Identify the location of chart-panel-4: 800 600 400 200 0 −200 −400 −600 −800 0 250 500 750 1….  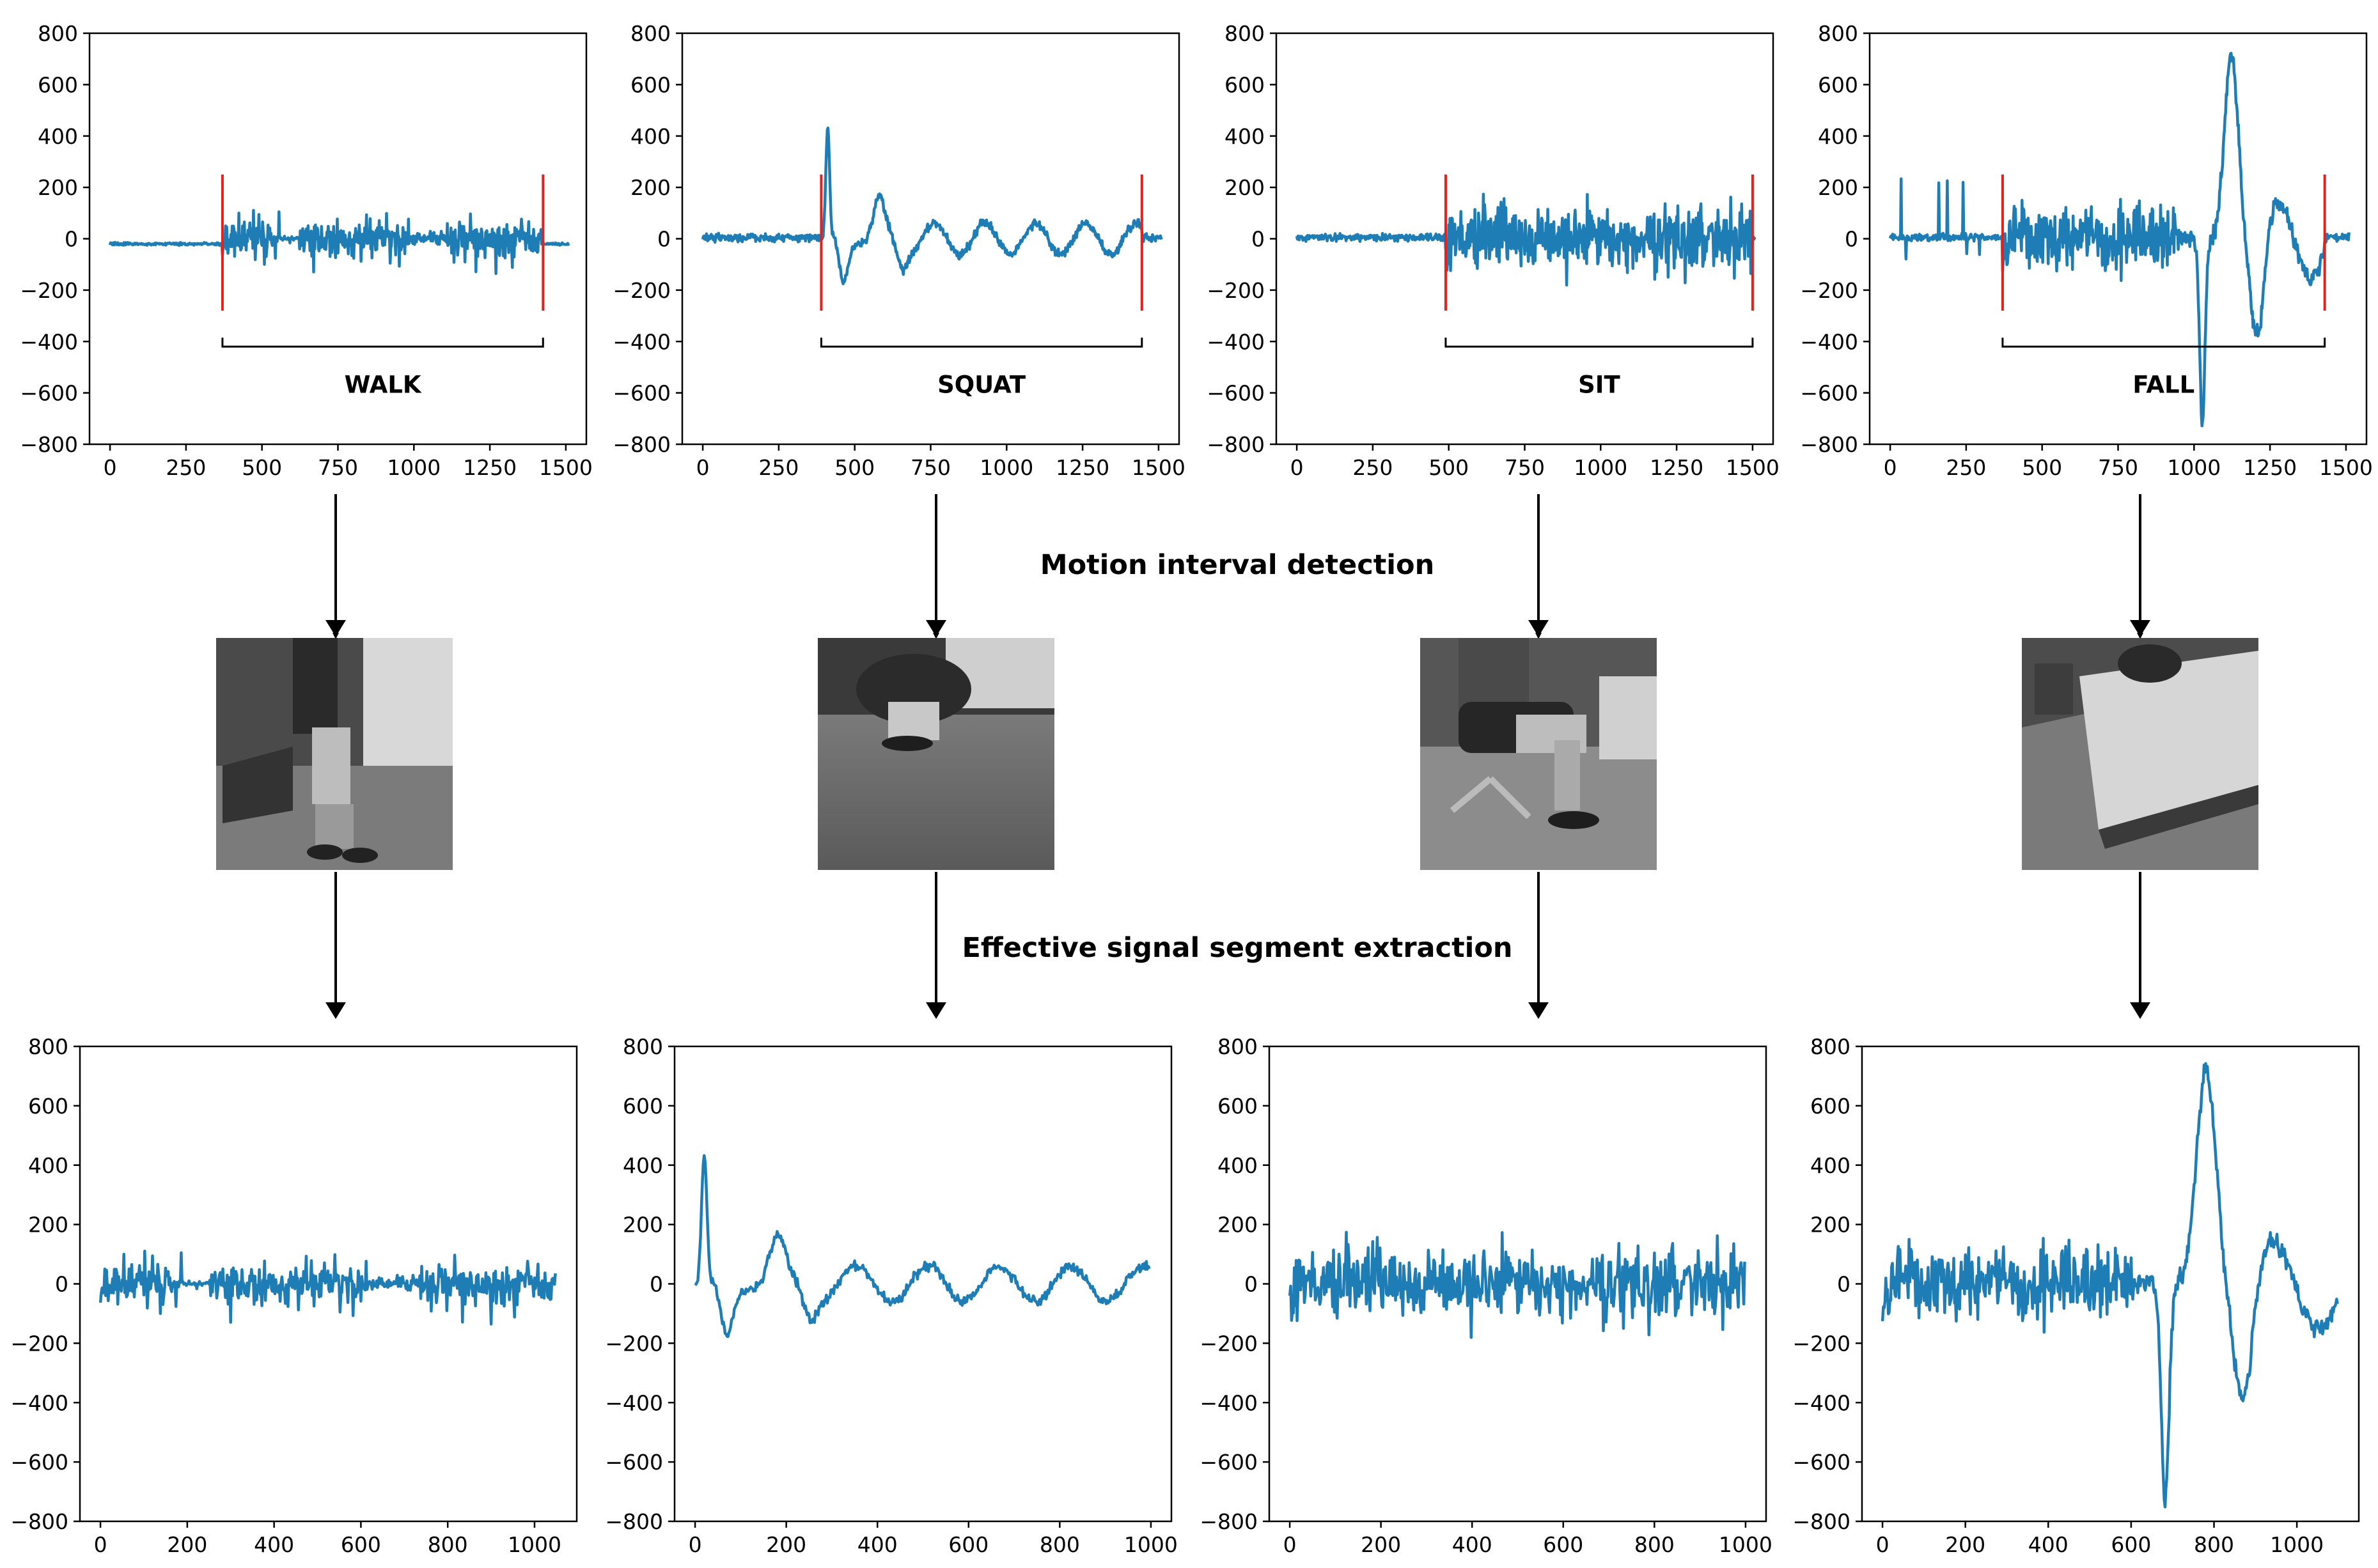
(2086, 251).